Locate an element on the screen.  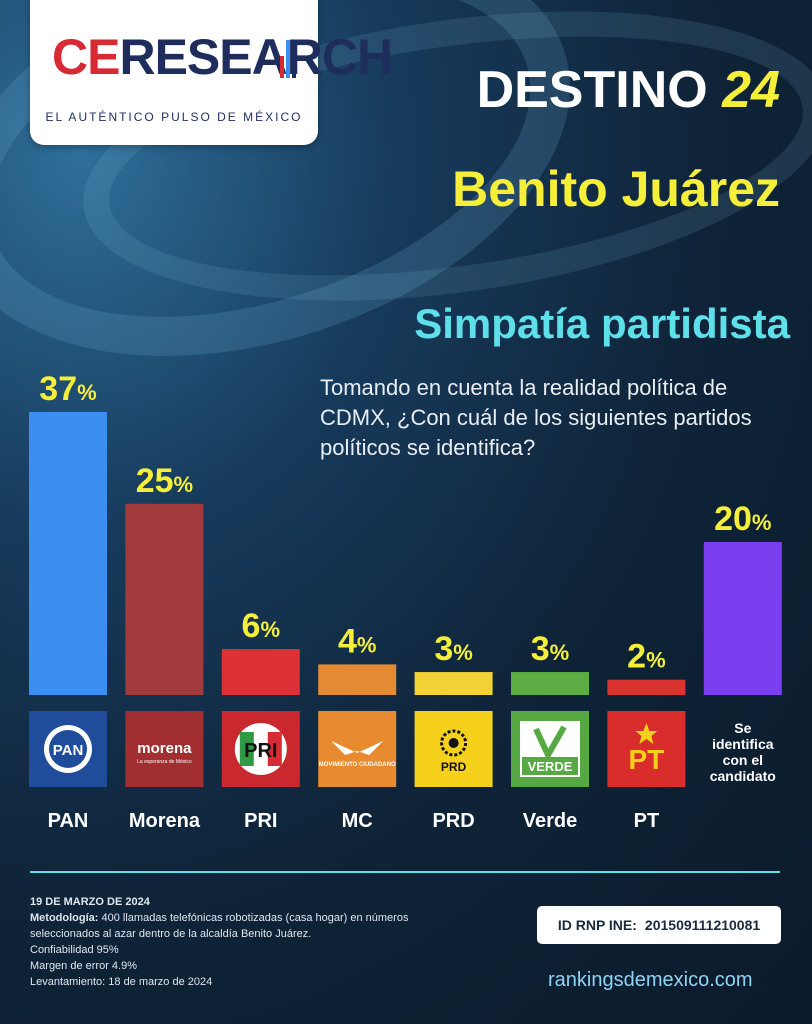
pan-logo-text: PAN is located at coordinates (68, 750).